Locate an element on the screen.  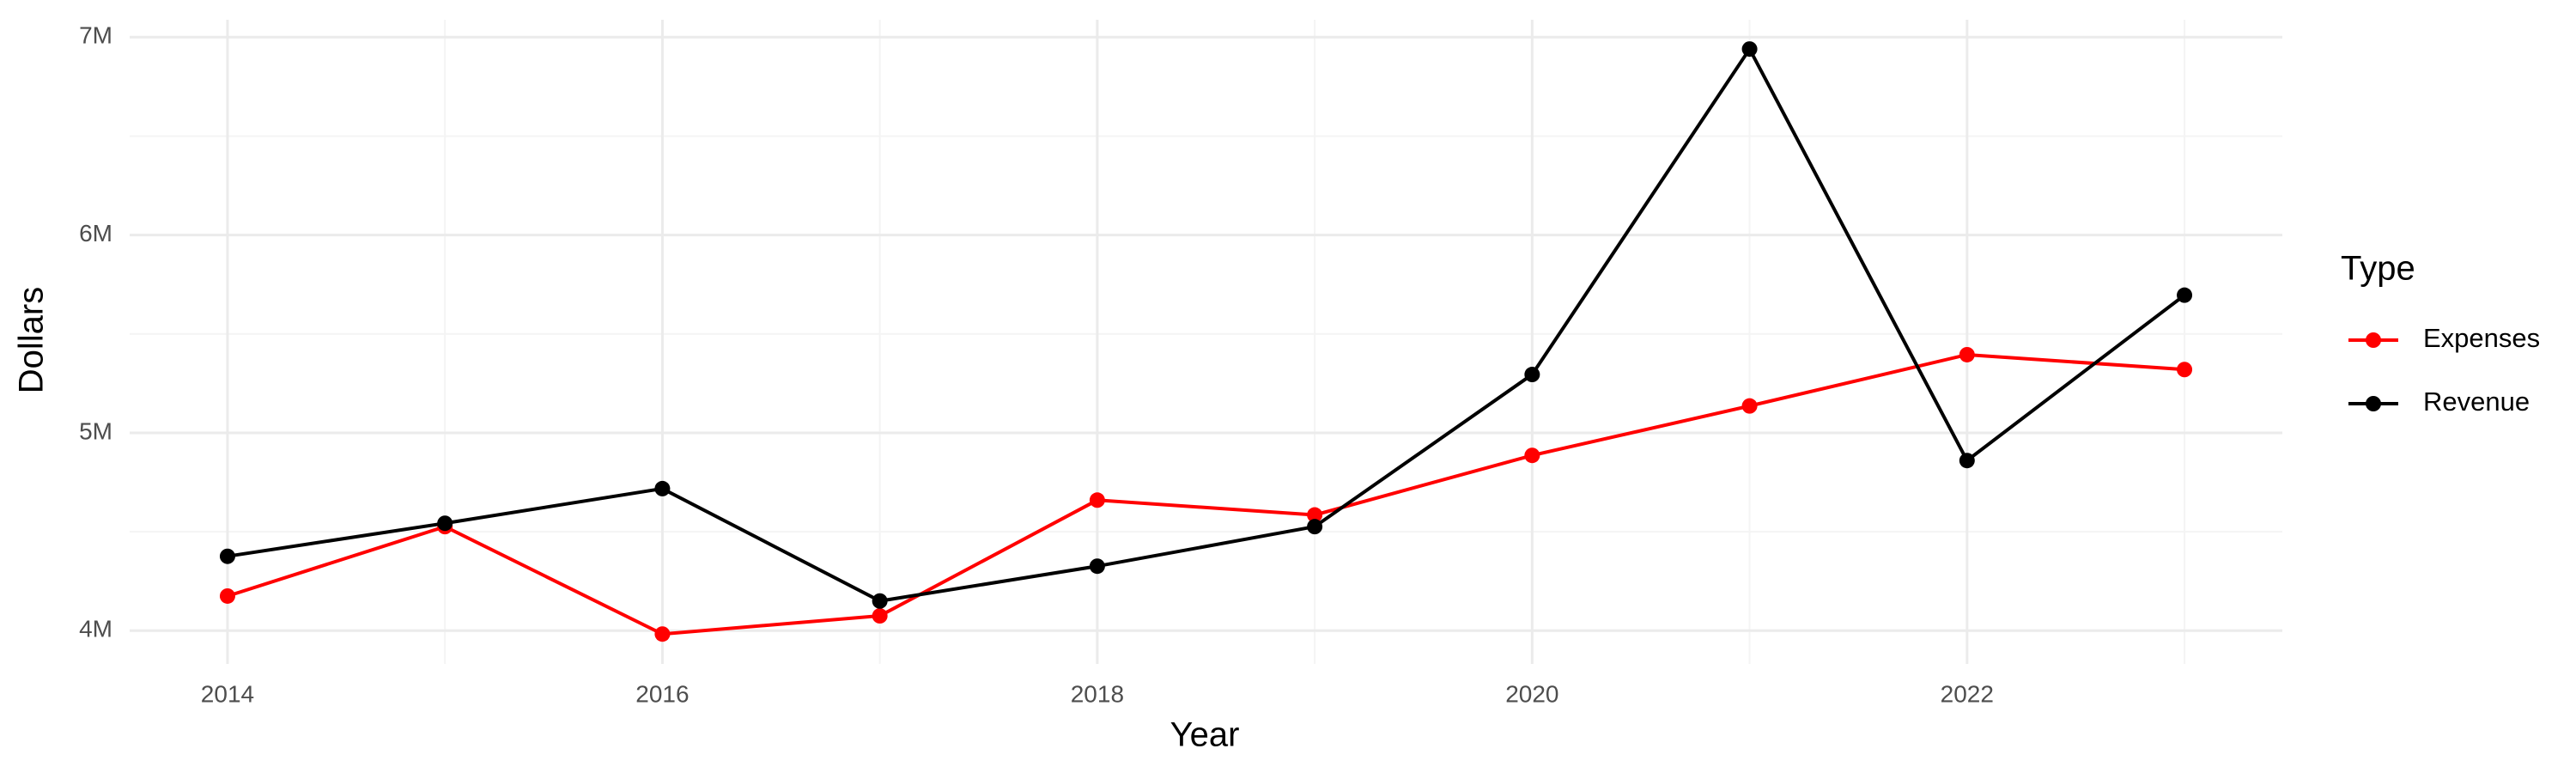
y-tick-label: 7M is located at coordinates (96, 35).